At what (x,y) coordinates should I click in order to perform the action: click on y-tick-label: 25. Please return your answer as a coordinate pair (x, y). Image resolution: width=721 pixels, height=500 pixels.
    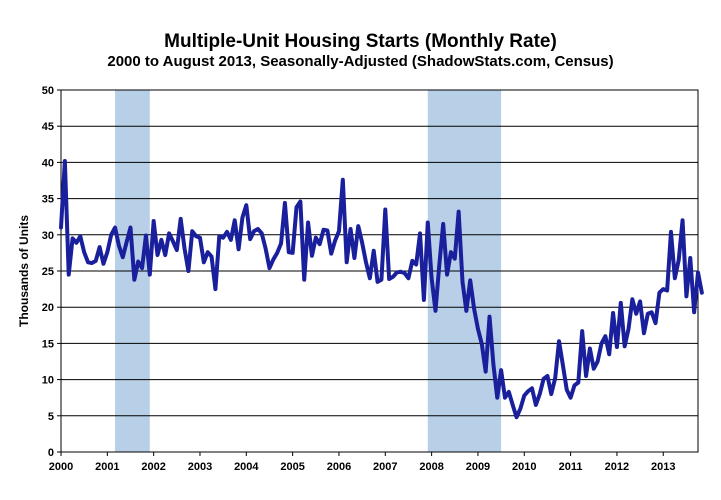
    Looking at the image, I should click on (48, 272).